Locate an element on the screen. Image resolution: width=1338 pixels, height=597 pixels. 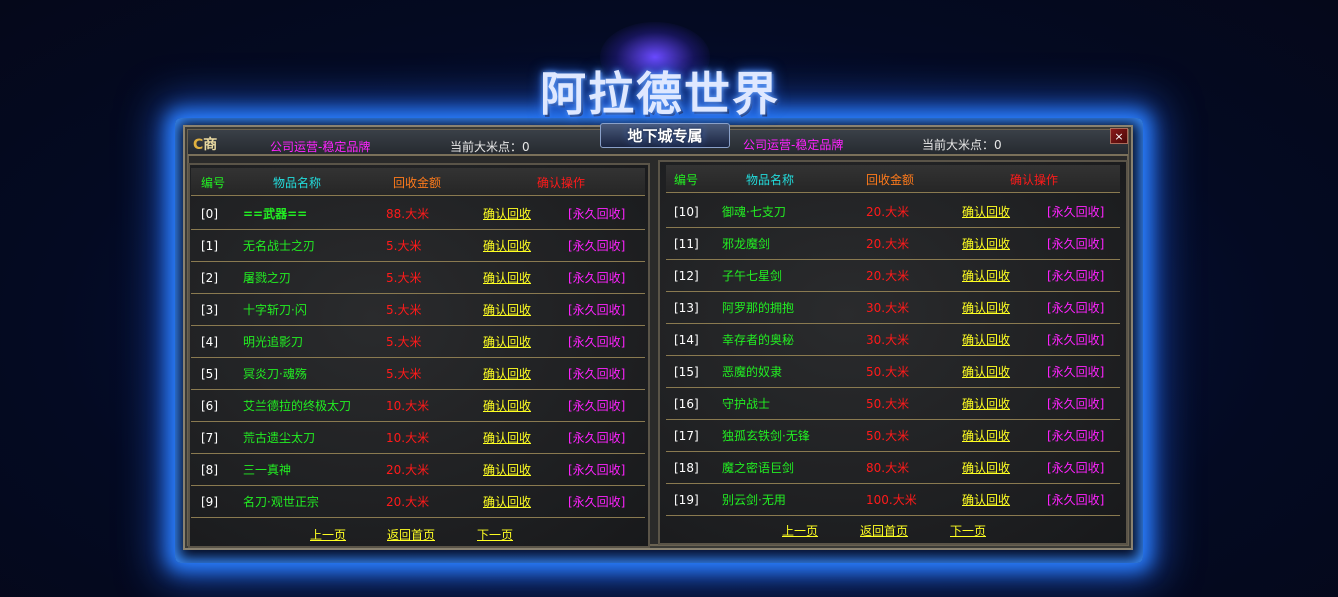
table-header is located at coordinates (418, 182).